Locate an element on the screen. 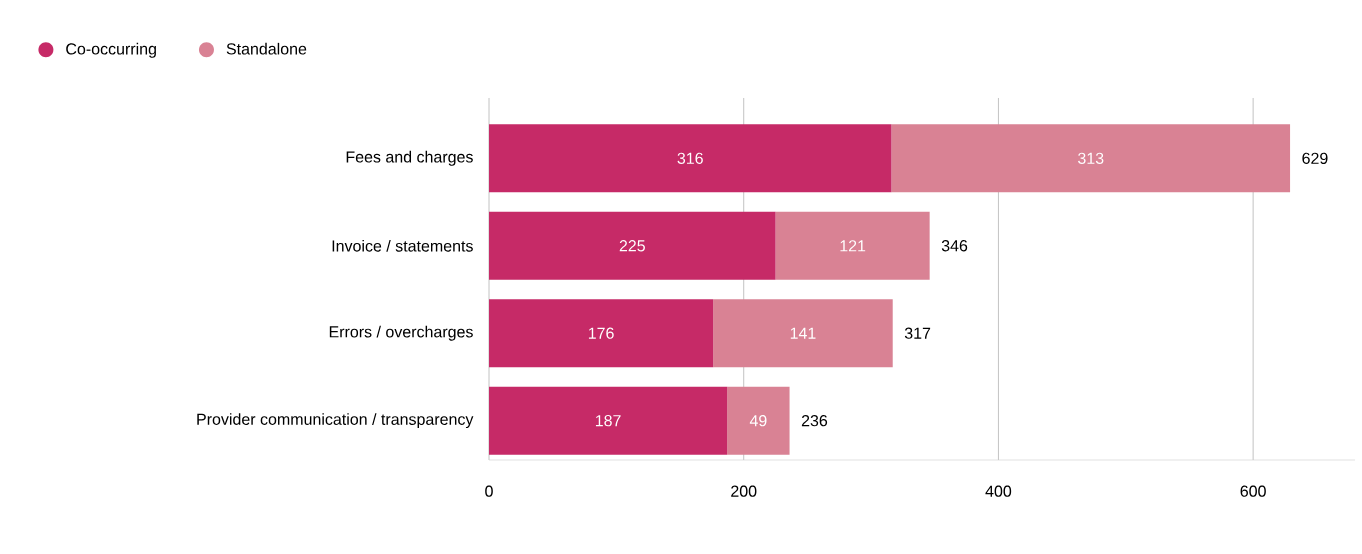  data-label: 187 is located at coordinates (608, 420).